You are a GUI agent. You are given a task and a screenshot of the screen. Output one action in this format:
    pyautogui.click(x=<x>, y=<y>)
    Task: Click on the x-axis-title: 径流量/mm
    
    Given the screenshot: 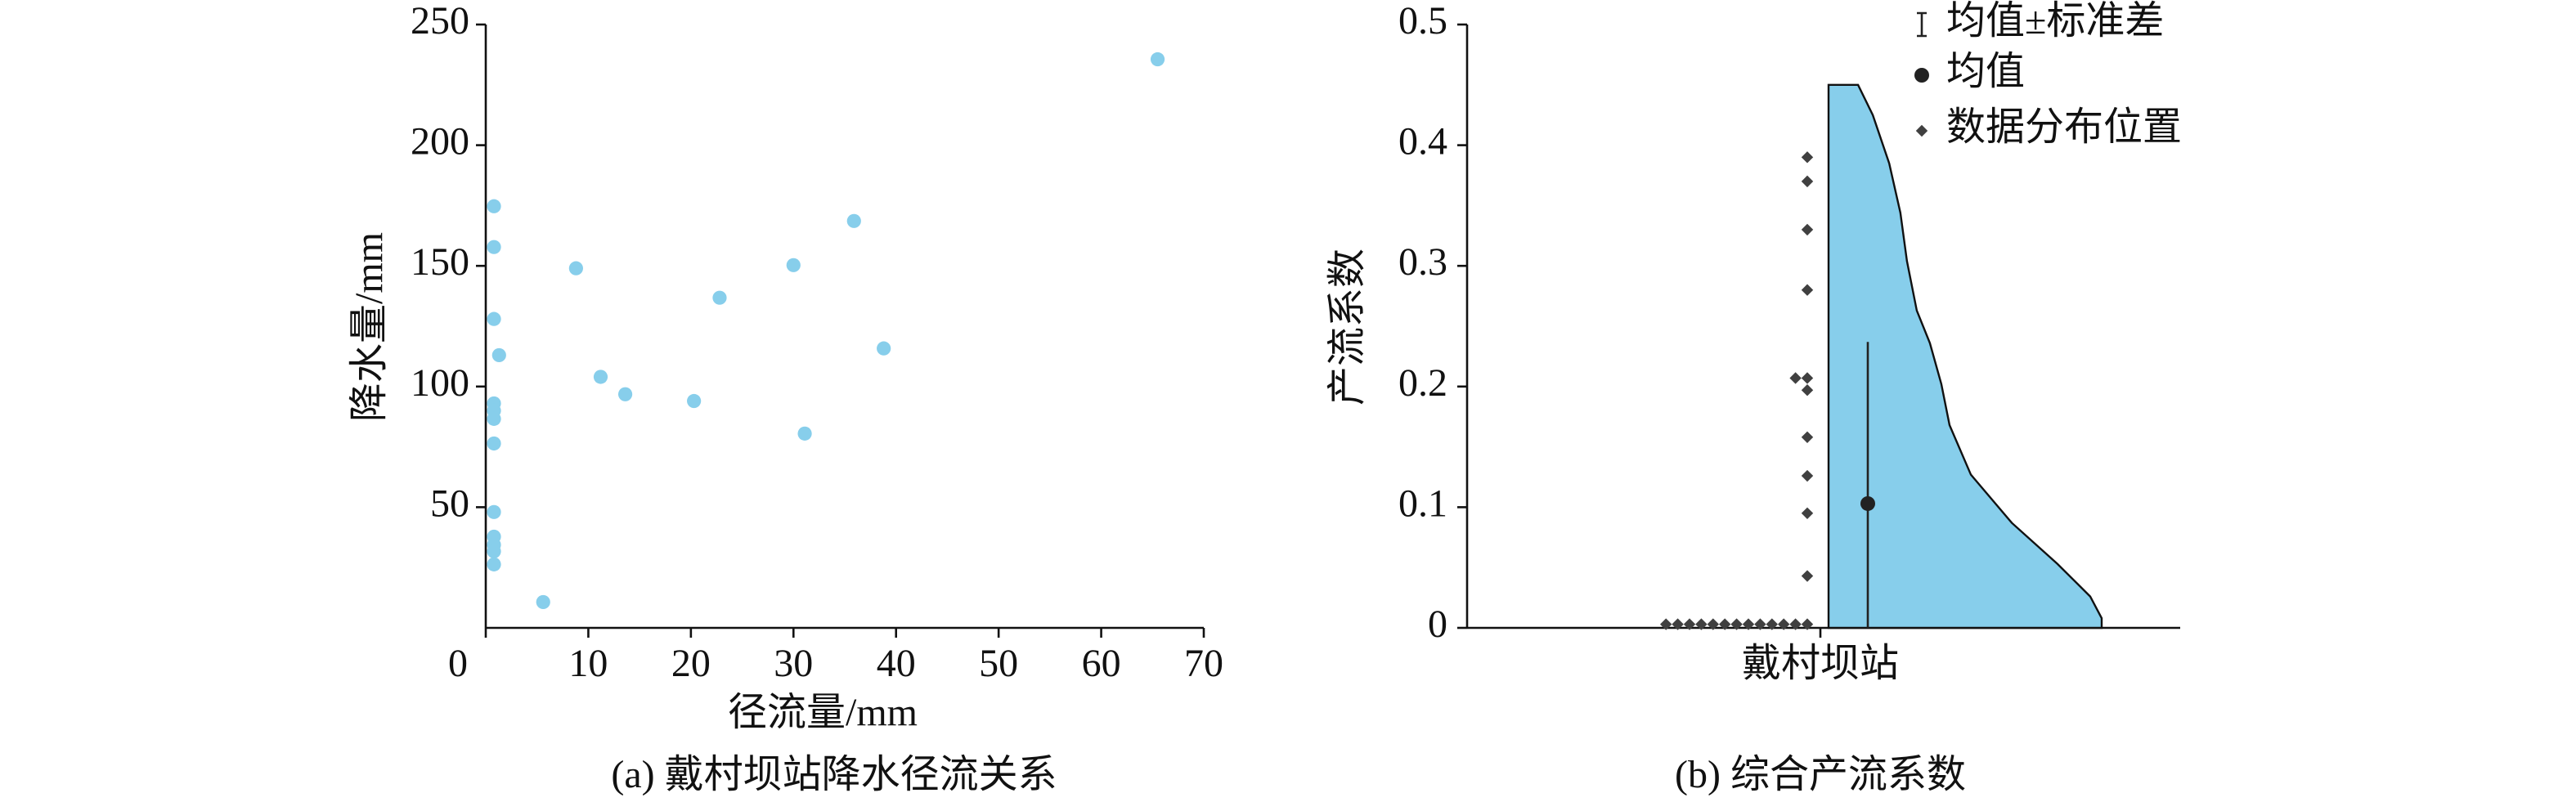 What is the action you would take?
    pyautogui.click(x=823, y=712)
    